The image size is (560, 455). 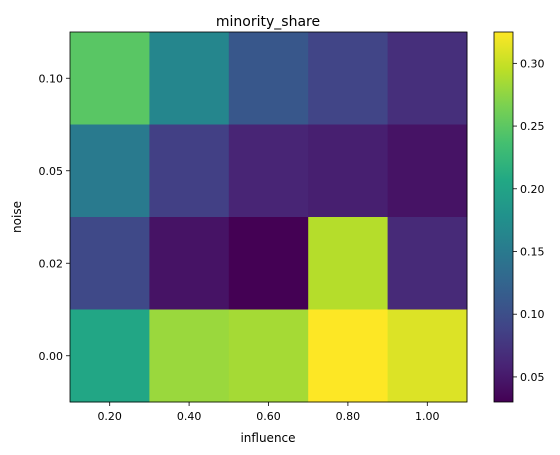 What do you see at coordinates (189, 171) in the screenshot?
I see `heatmap-cell-0.05-0.40` at bounding box center [189, 171].